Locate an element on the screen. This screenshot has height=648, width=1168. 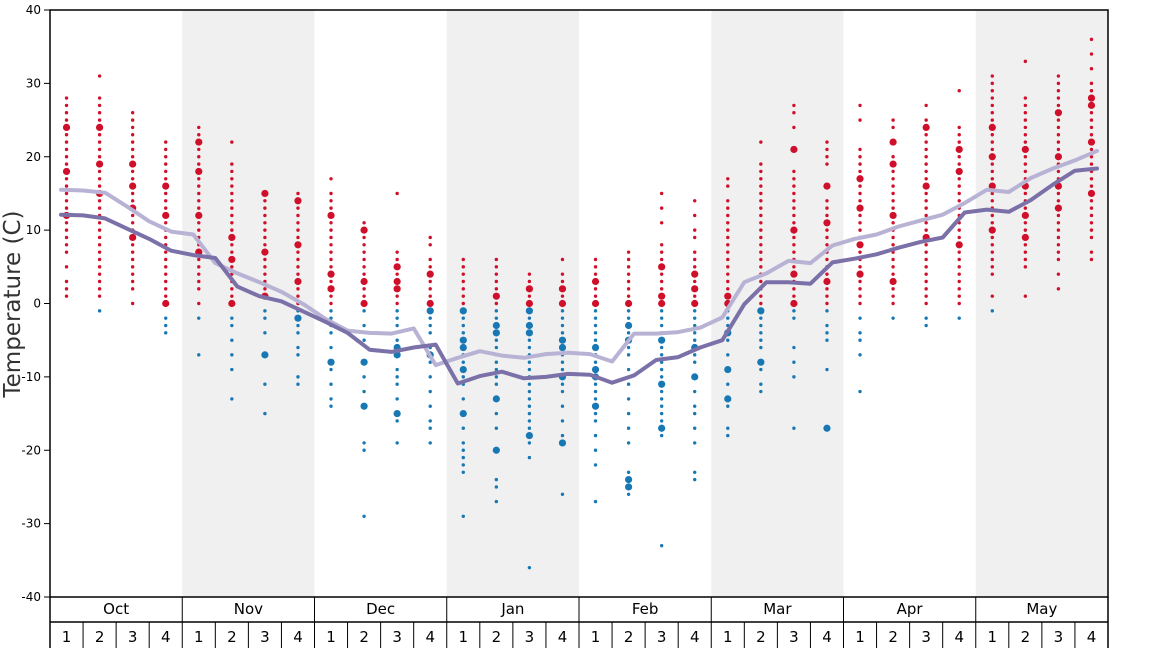
month-label-dec: Dec is located at coordinates (380, 609).